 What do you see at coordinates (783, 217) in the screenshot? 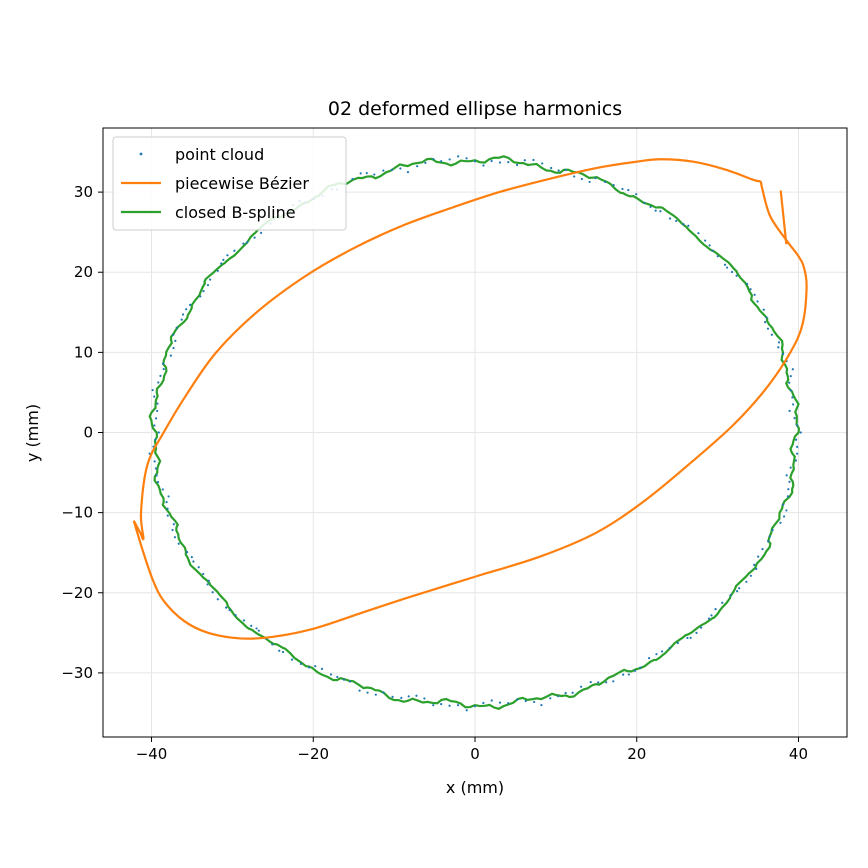
I see `series-piecewise-bezier-segment` at bounding box center [783, 217].